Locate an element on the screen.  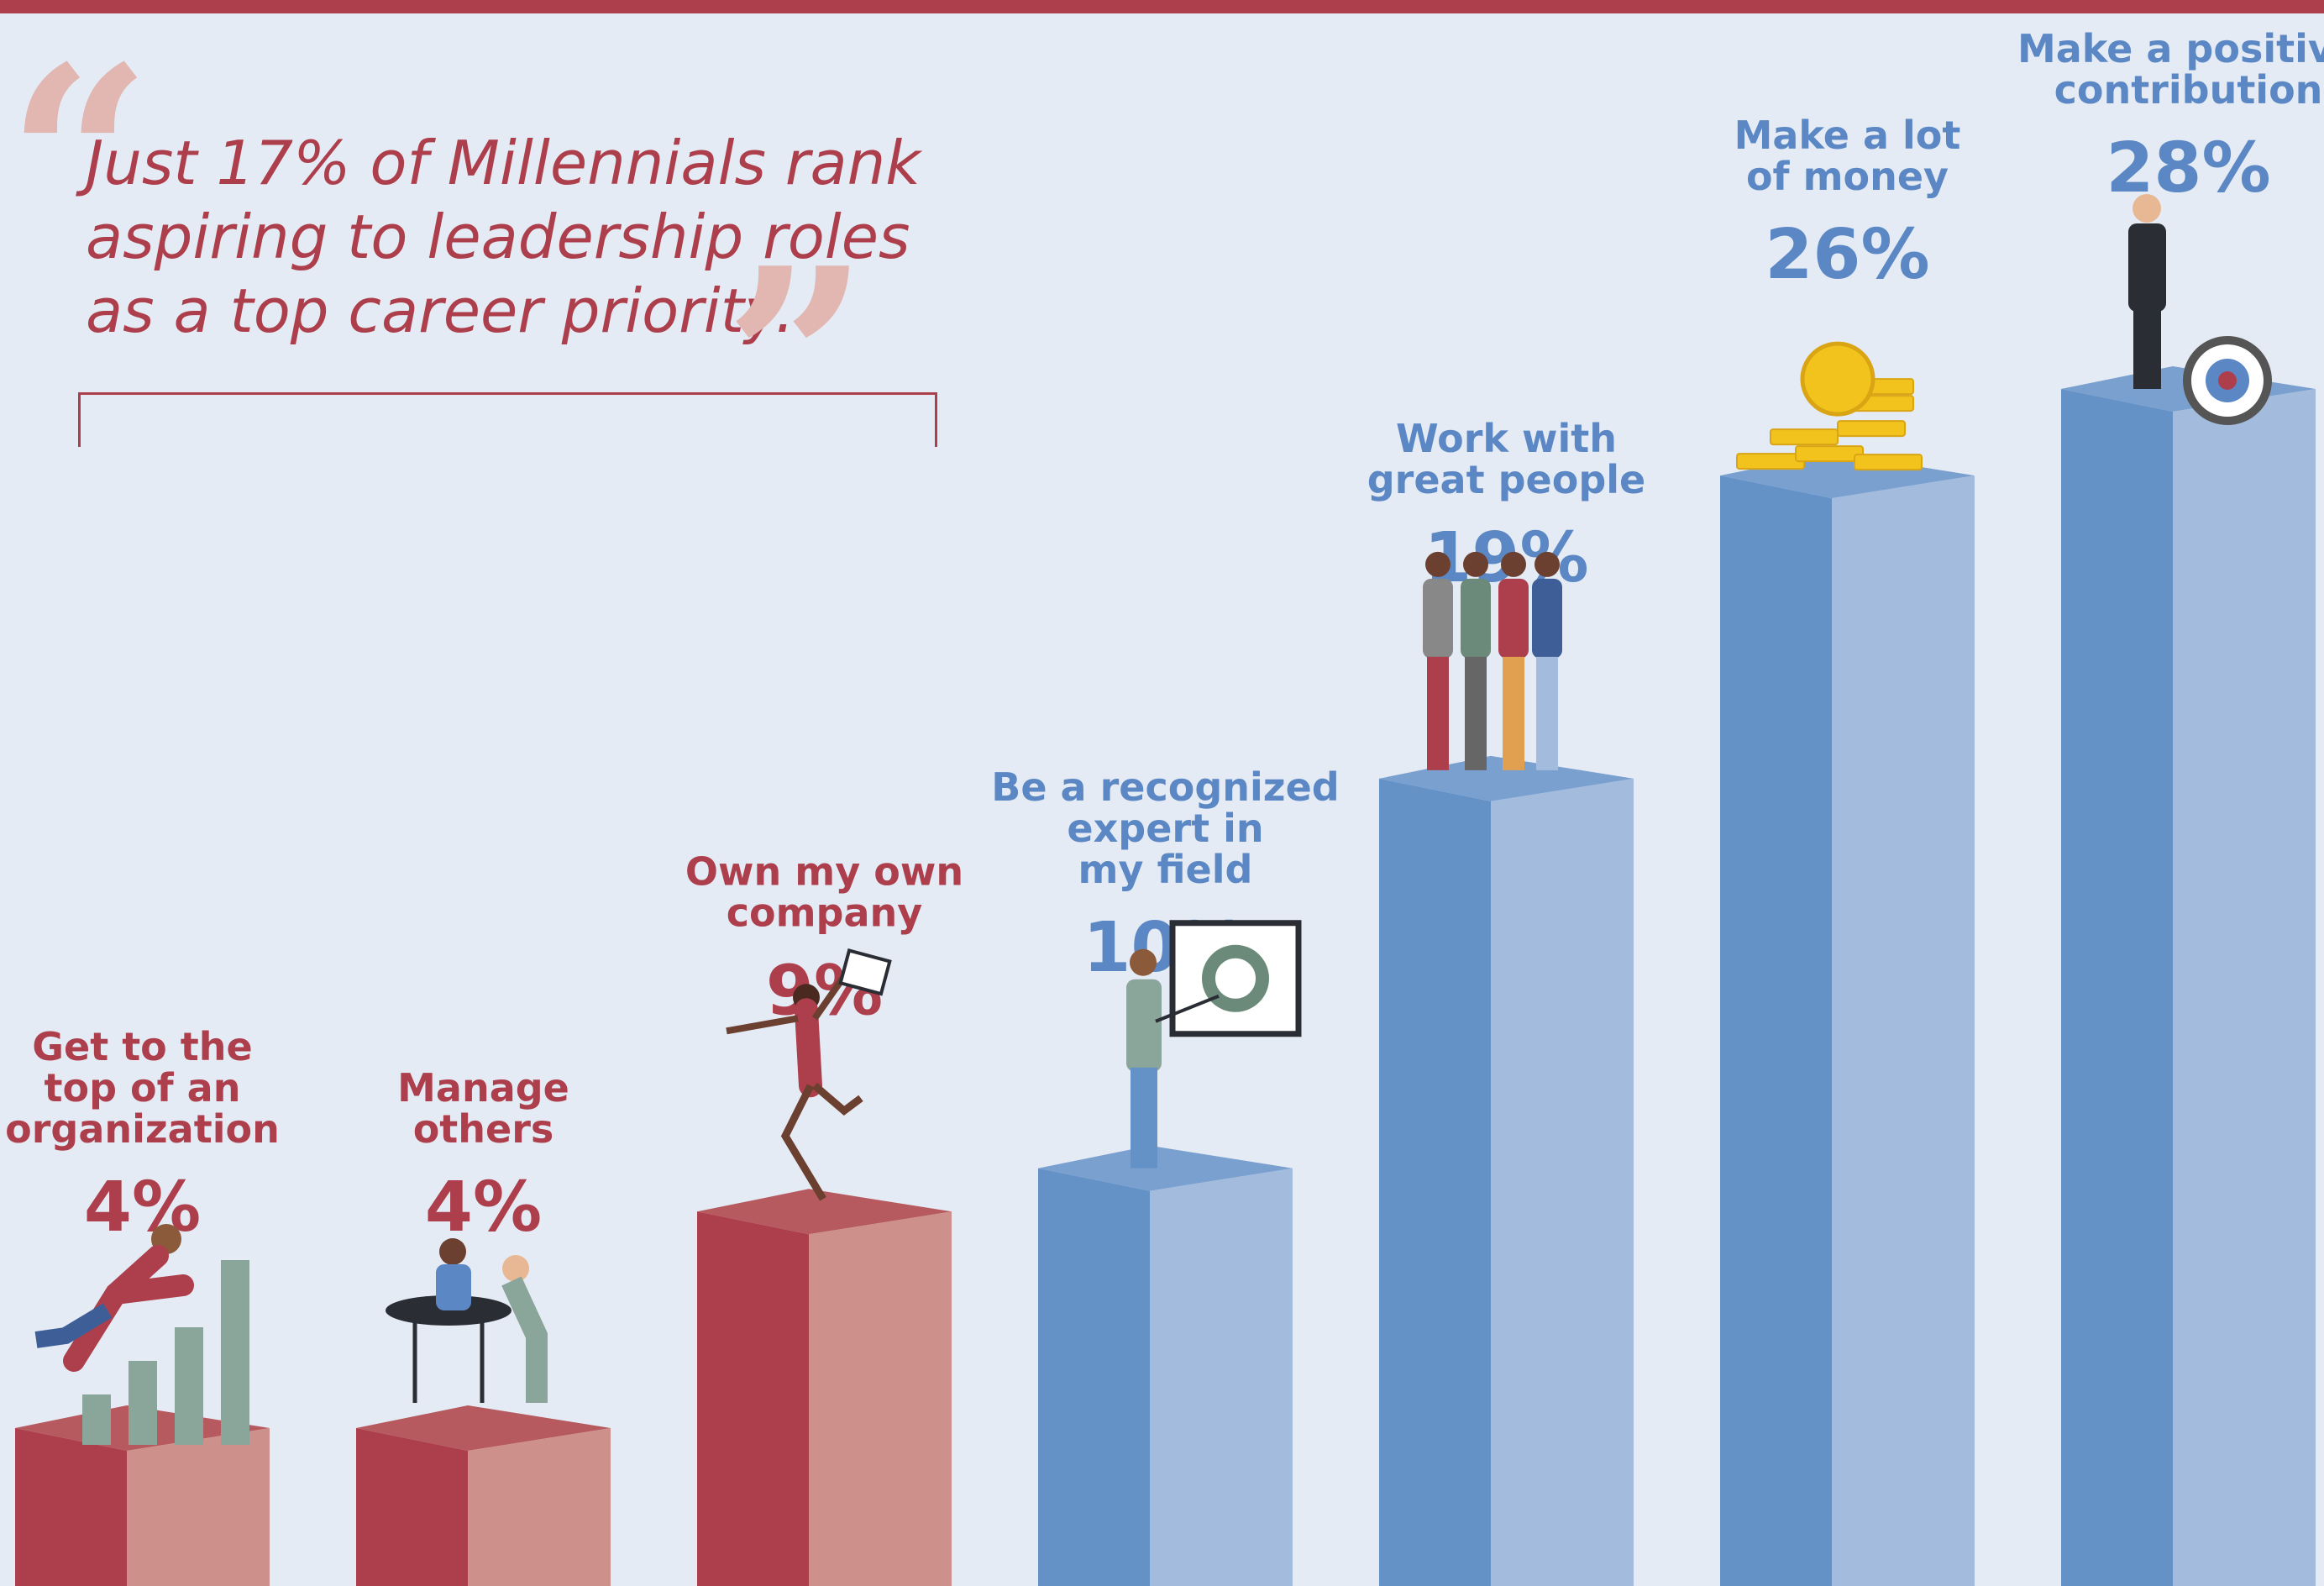
man-climbing-bar-chart-icon is located at coordinates (141, 1334).